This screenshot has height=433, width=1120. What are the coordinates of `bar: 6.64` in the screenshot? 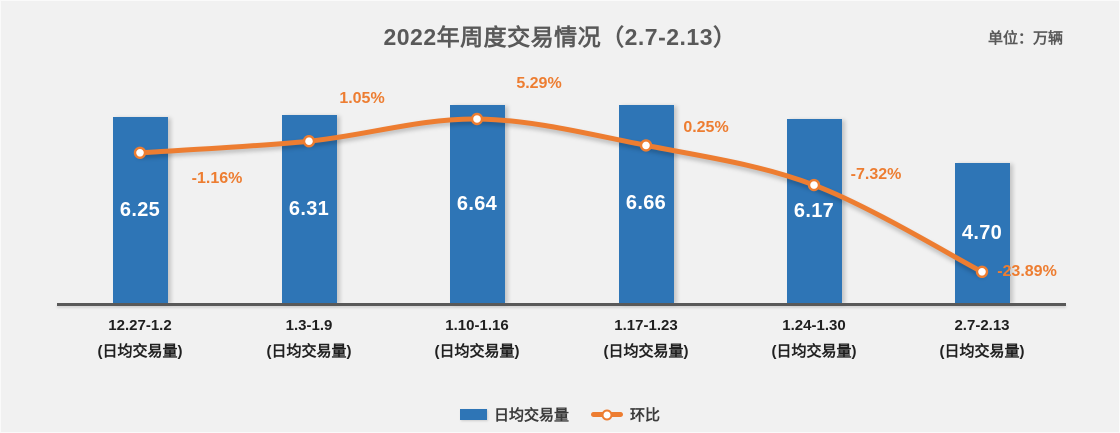 It's located at (477, 204).